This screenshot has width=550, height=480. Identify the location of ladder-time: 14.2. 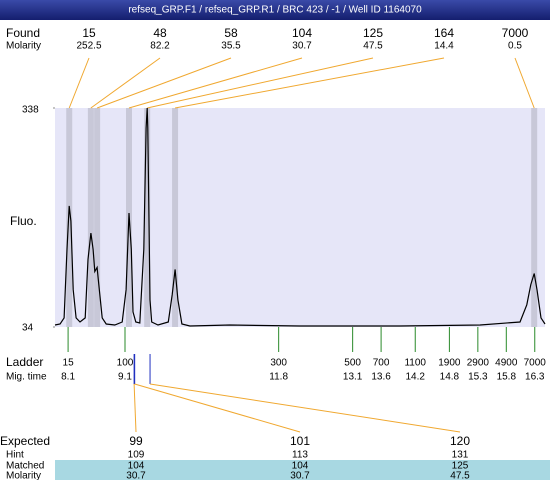
(416, 377).